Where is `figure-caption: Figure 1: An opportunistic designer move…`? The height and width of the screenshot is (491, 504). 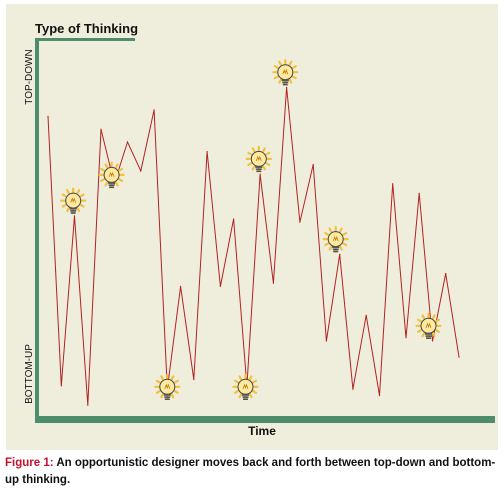 figure-caption: Figure 1: An opportunistic designer move… is located at coordinates (252, 472).